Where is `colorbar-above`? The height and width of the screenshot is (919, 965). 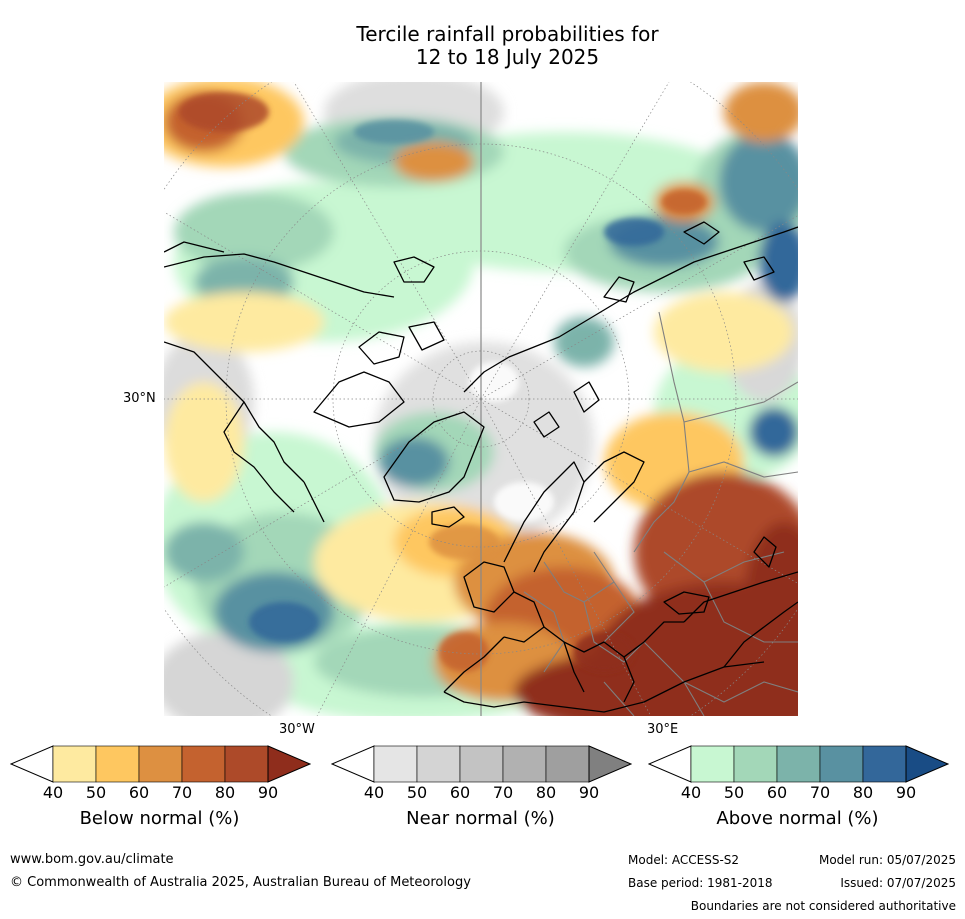
colorbar-above is located at coordinates (798, 764).